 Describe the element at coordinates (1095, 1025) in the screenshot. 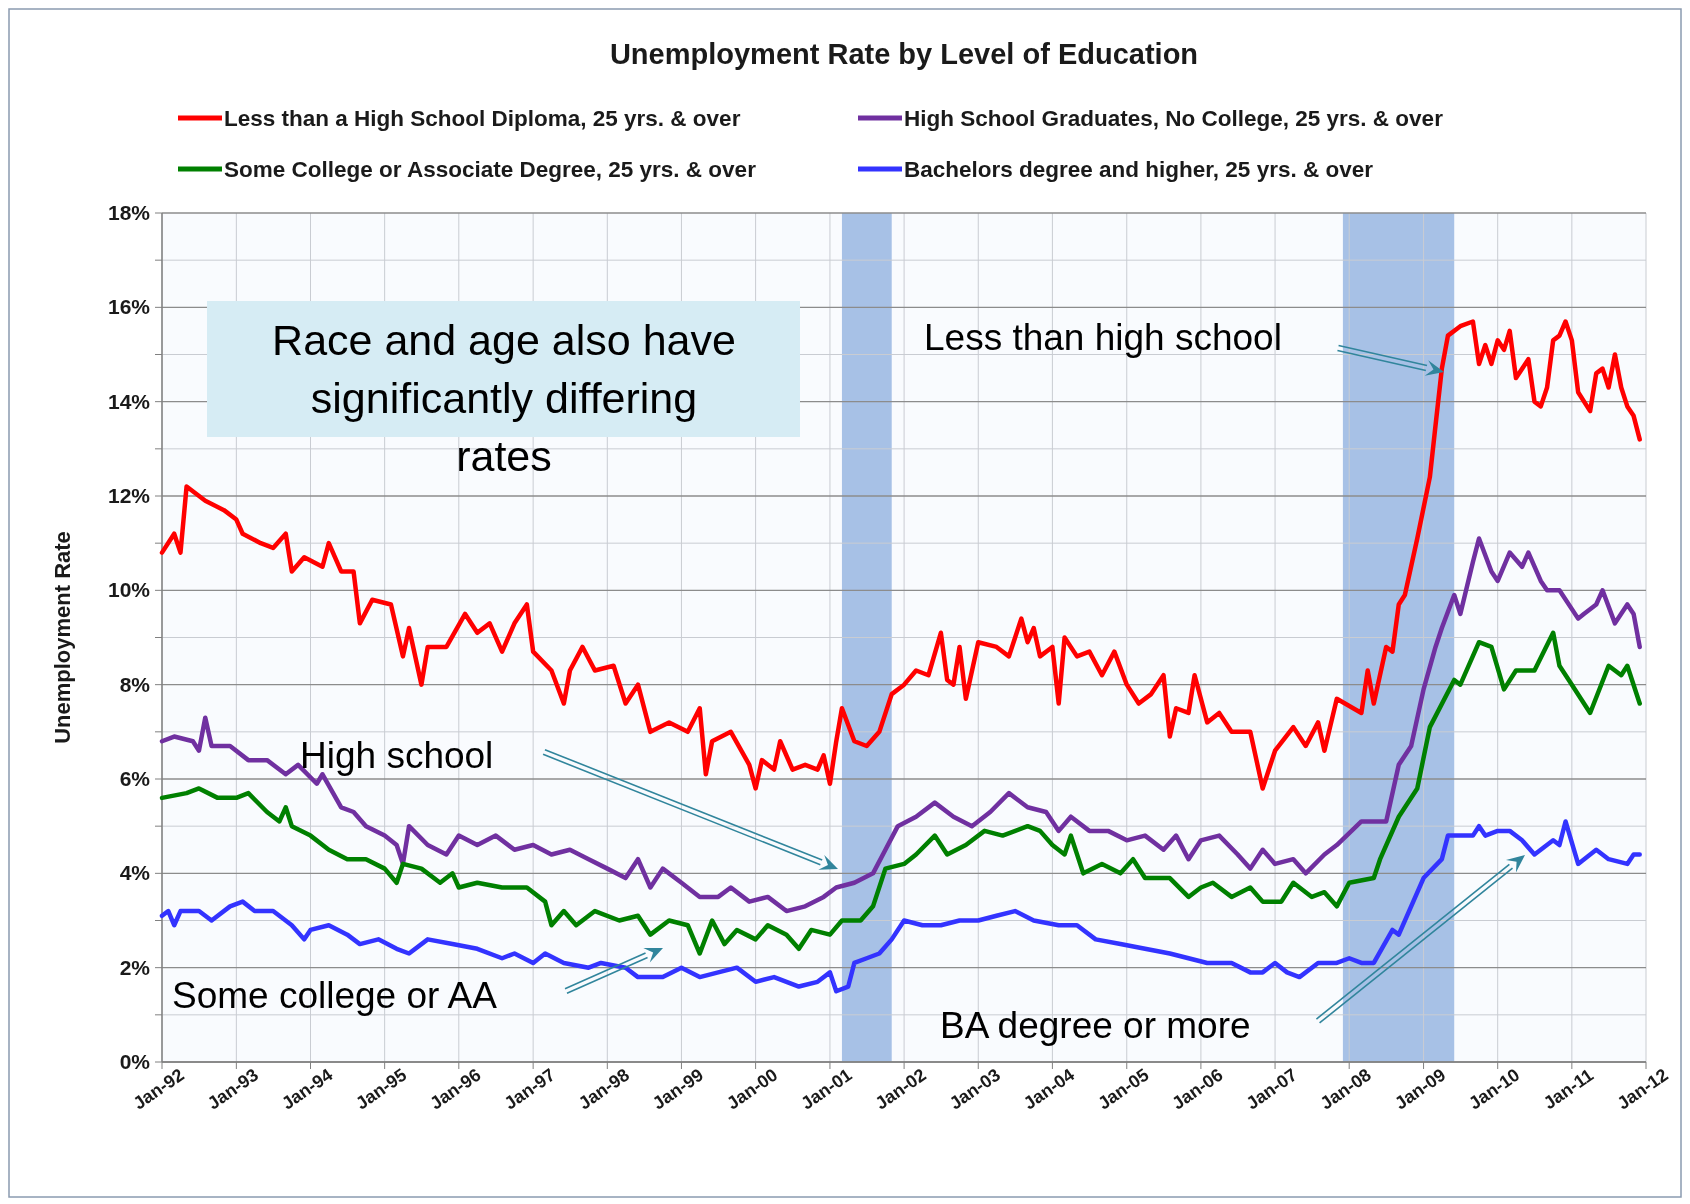

I see `annotation: BA degree or more` at that location.